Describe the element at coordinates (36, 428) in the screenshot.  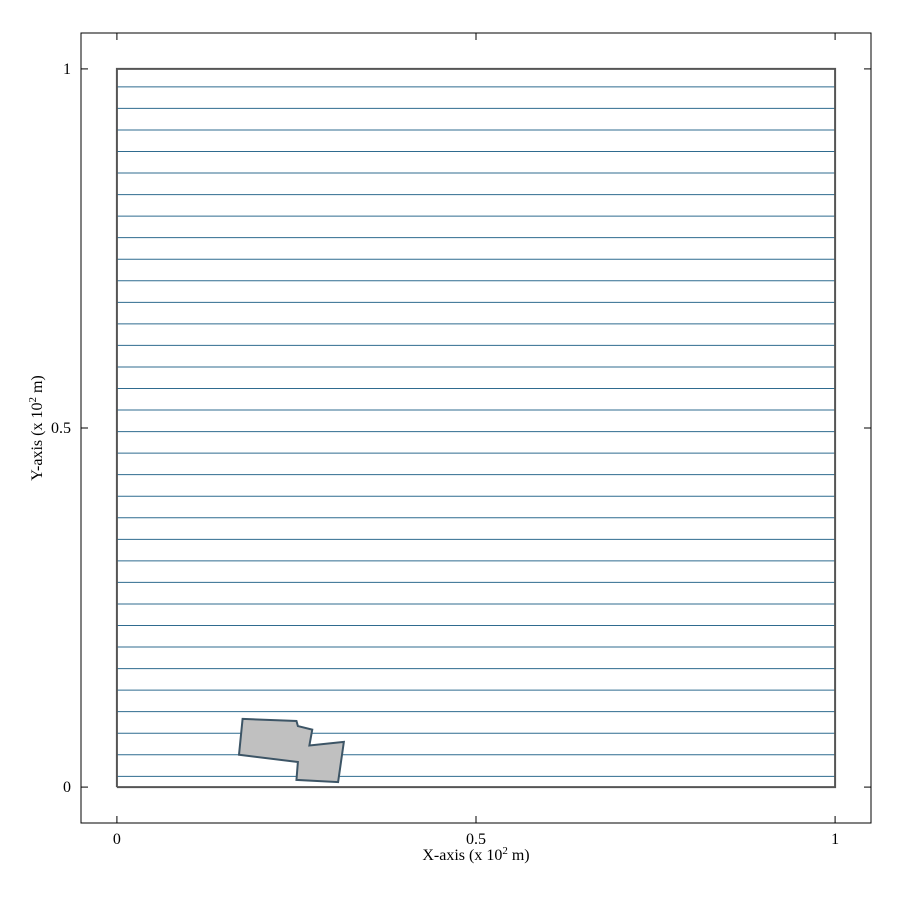
I see `y-axis-label: Y-axis (x 102 m)` at that location.